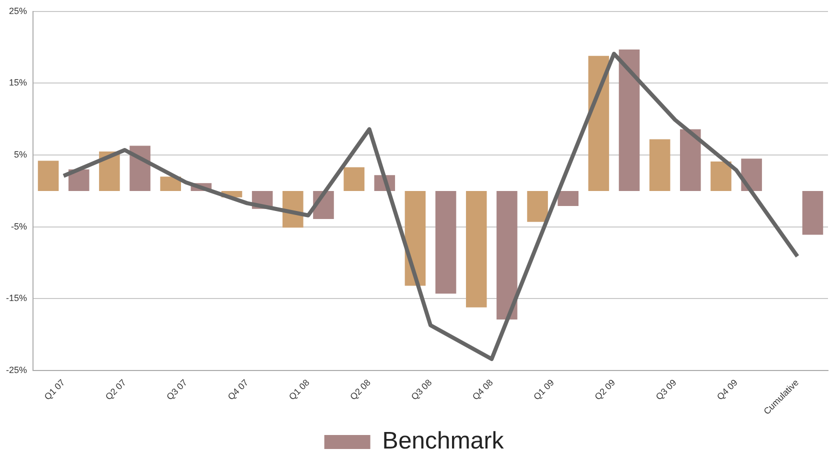 The width and height of the screenshot is (832, 464). Describe the element at coordinates (299, 389) in the screenshot. I see `x-tick-label: Q1 08` at that location.